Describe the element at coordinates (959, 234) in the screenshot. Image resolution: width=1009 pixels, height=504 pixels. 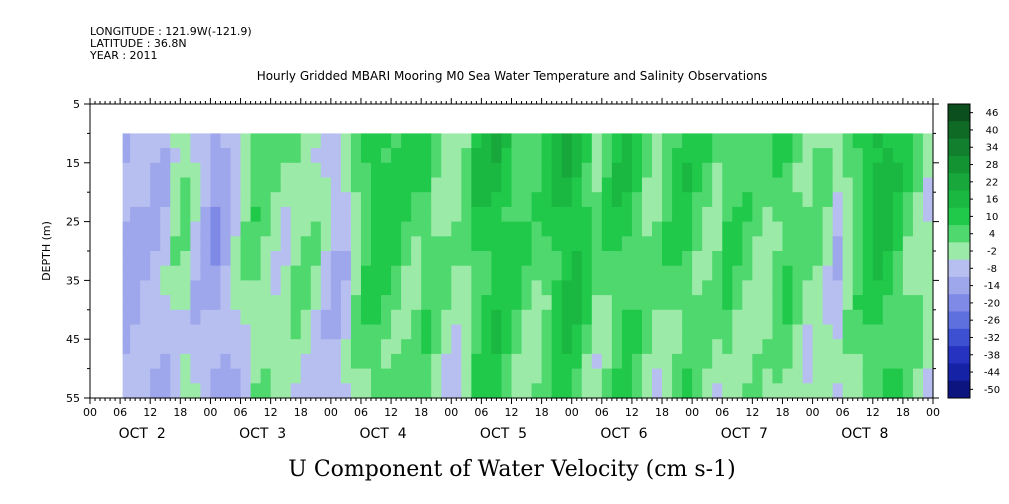
I see `colorbar-swatch` at that location.